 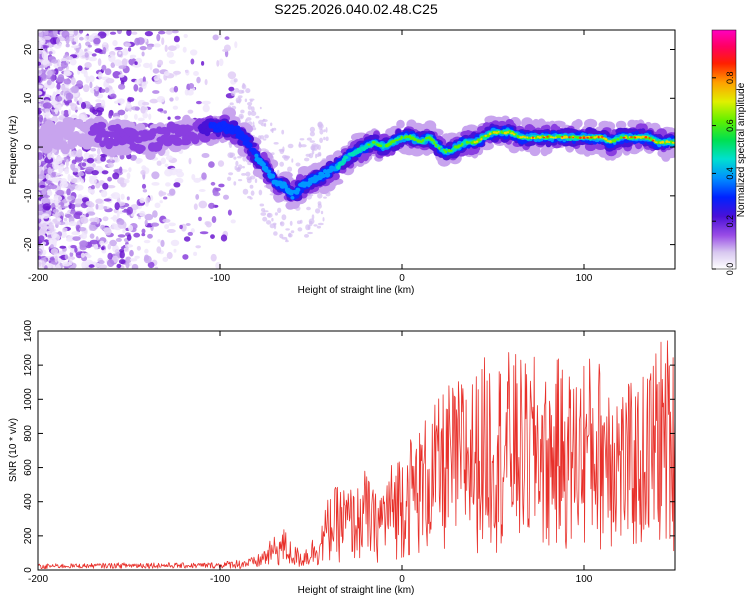 What do you see at coordinates (356, 9) in the screenshot?
I see `figure-title: S225.2026.040.02.48.C25` at bounding box center [356, 9].